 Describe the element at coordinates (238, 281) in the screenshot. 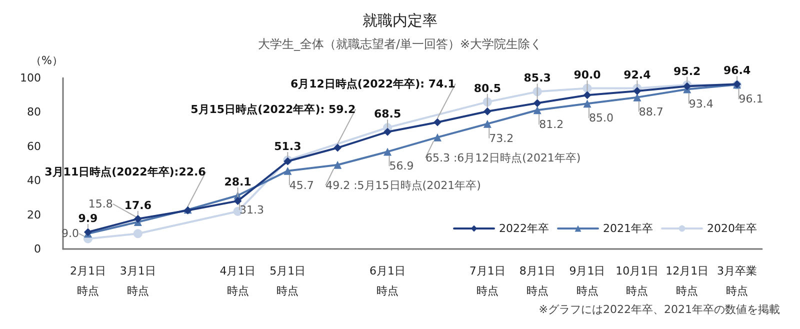

I see `x-tick-label: 4月1日時点` at that location.